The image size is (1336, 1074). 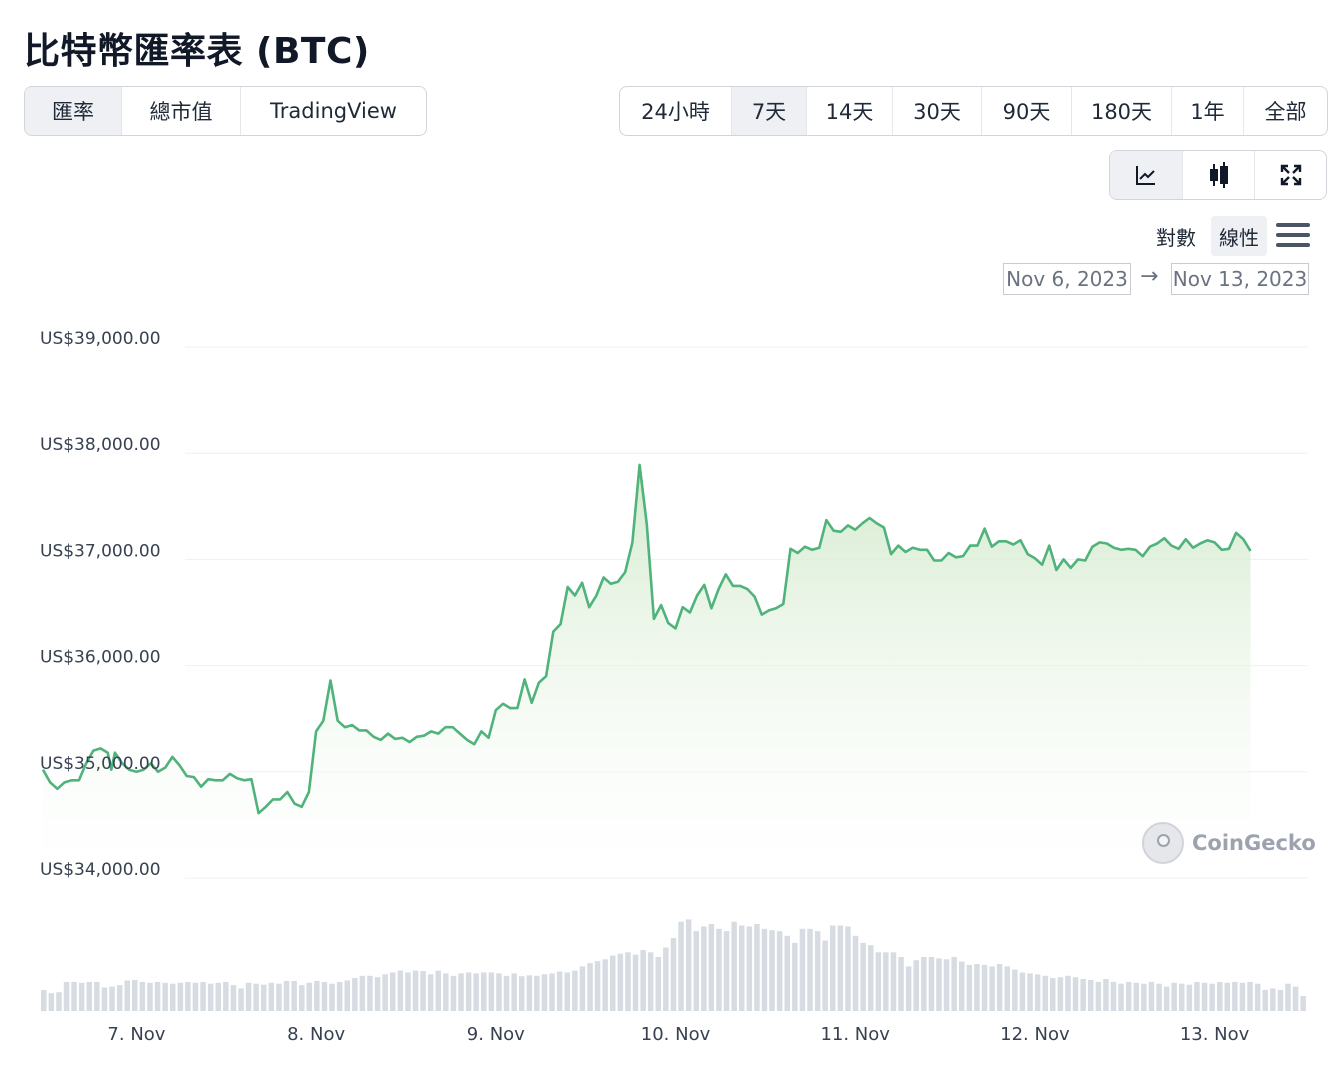 I want to click on tab-market-cap: 總市值, so click(x=180, y=111).